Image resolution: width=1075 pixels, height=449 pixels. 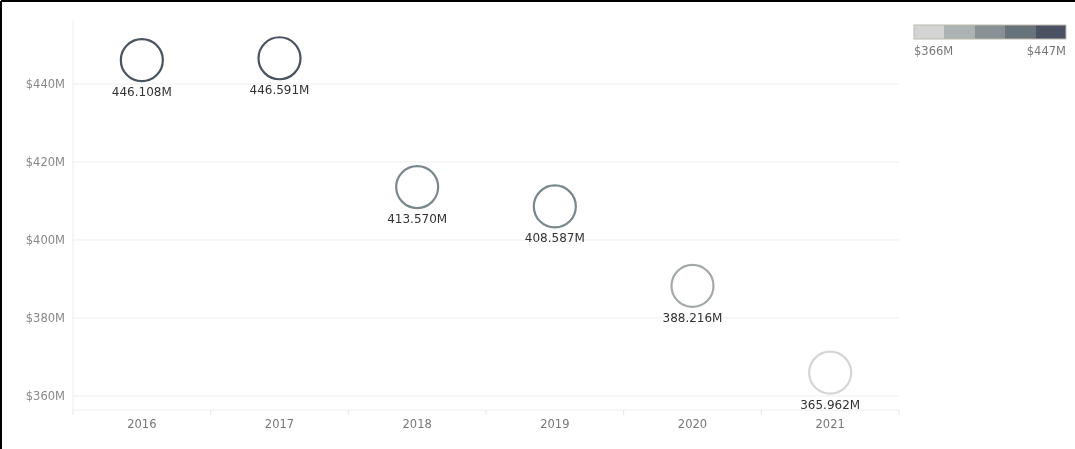 I want to click on color-bar-label: $366M, so click(x=934, y=51).